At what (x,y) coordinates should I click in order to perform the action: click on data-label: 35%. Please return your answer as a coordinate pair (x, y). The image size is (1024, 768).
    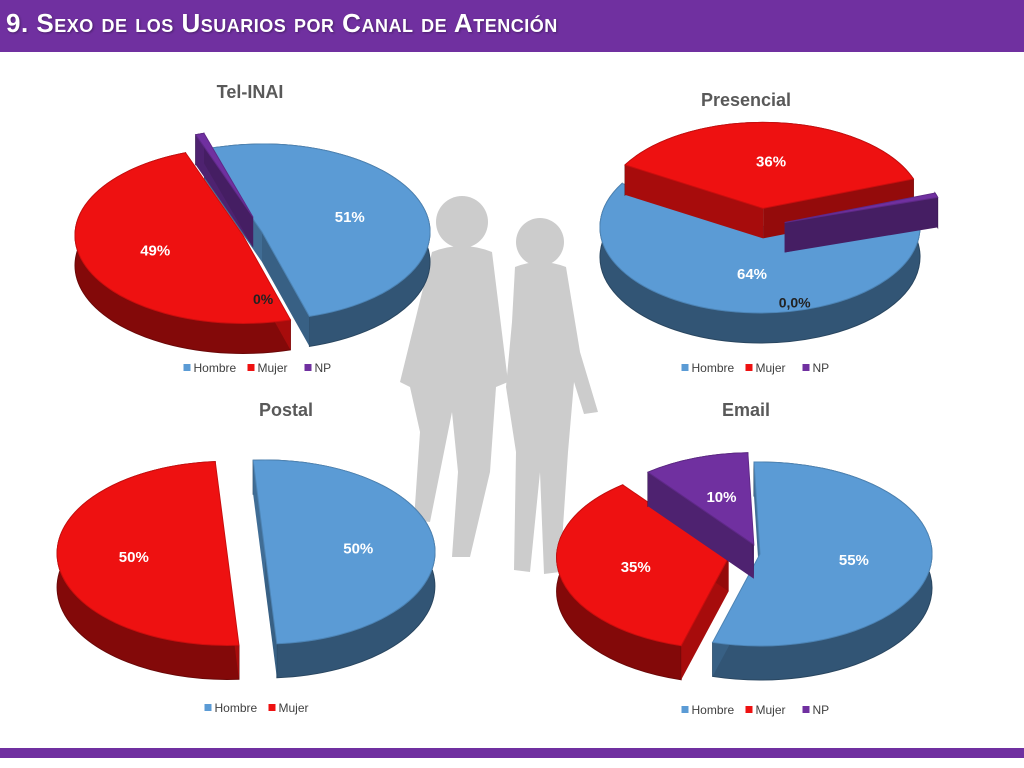
    Looking at the image, I should click on (636, 567).